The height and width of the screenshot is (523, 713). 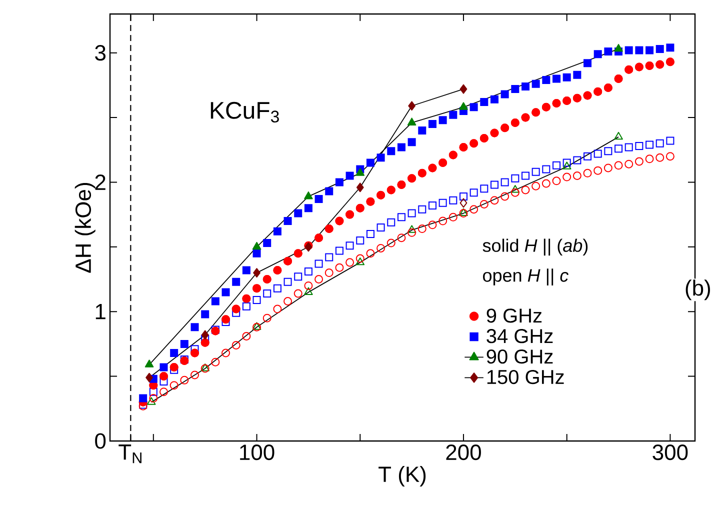 What do you see at coordinates (244, 112) in the screenshot?
I see `annotation: KCuF$_{3}$` at bounding box center [244, 112].